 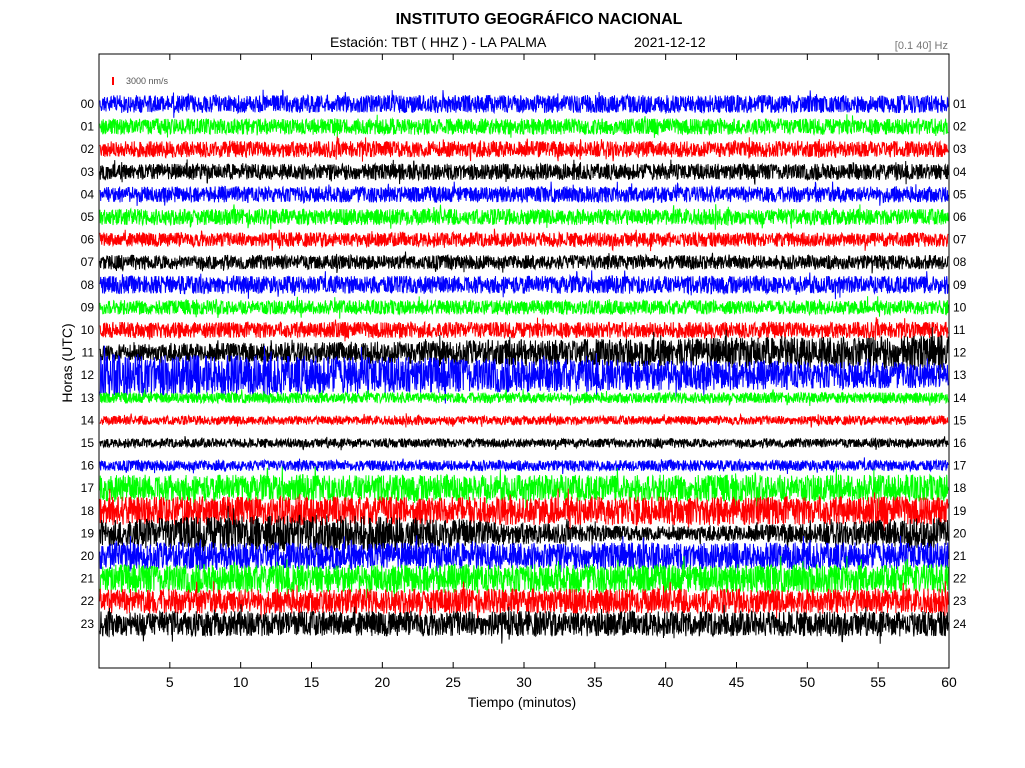 I want to click on page-title: INSTITUTO GEOGRÁFICO NACIONAL, so click(x=539, y=19).